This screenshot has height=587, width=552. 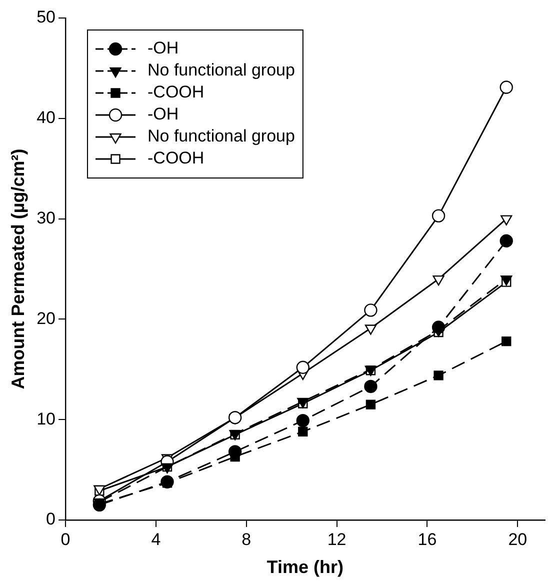 I want to click on y-tick-label: 40, so click(x=46, y=118).